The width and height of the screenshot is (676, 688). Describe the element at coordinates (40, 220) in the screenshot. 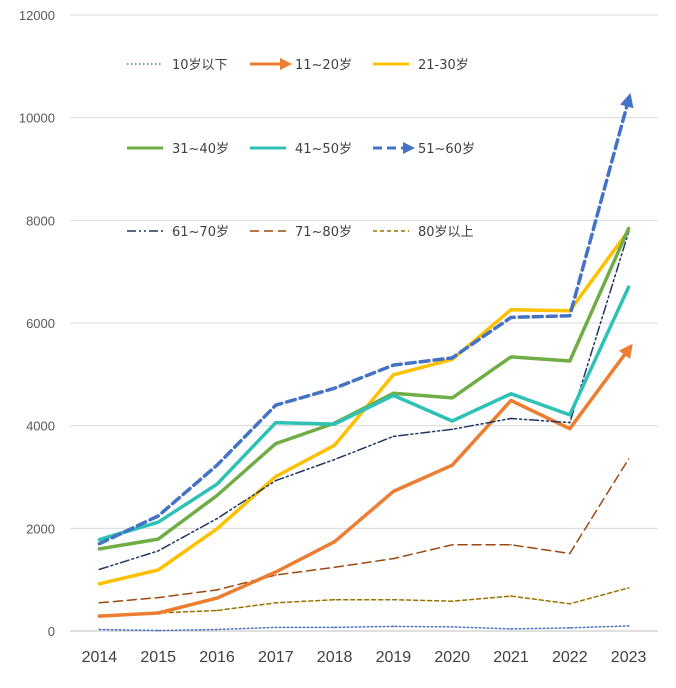

I see `y-tick-label: 8000` at that location.